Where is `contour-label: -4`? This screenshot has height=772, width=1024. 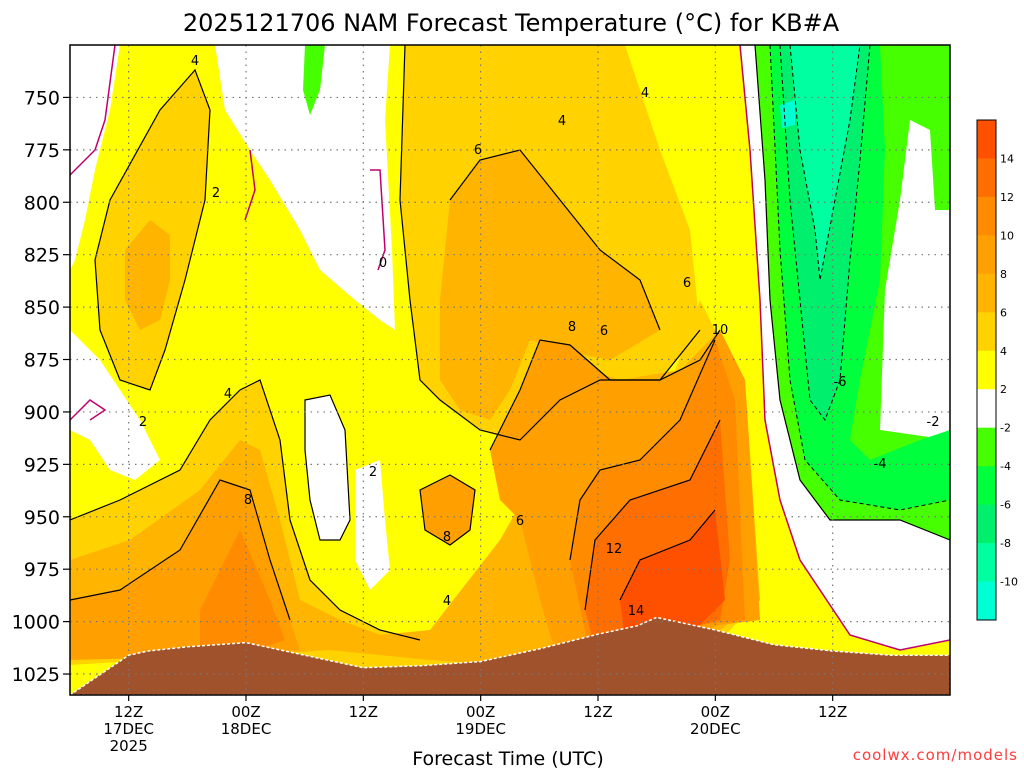 contour-label: -4 is located at coordinates (880, 464).